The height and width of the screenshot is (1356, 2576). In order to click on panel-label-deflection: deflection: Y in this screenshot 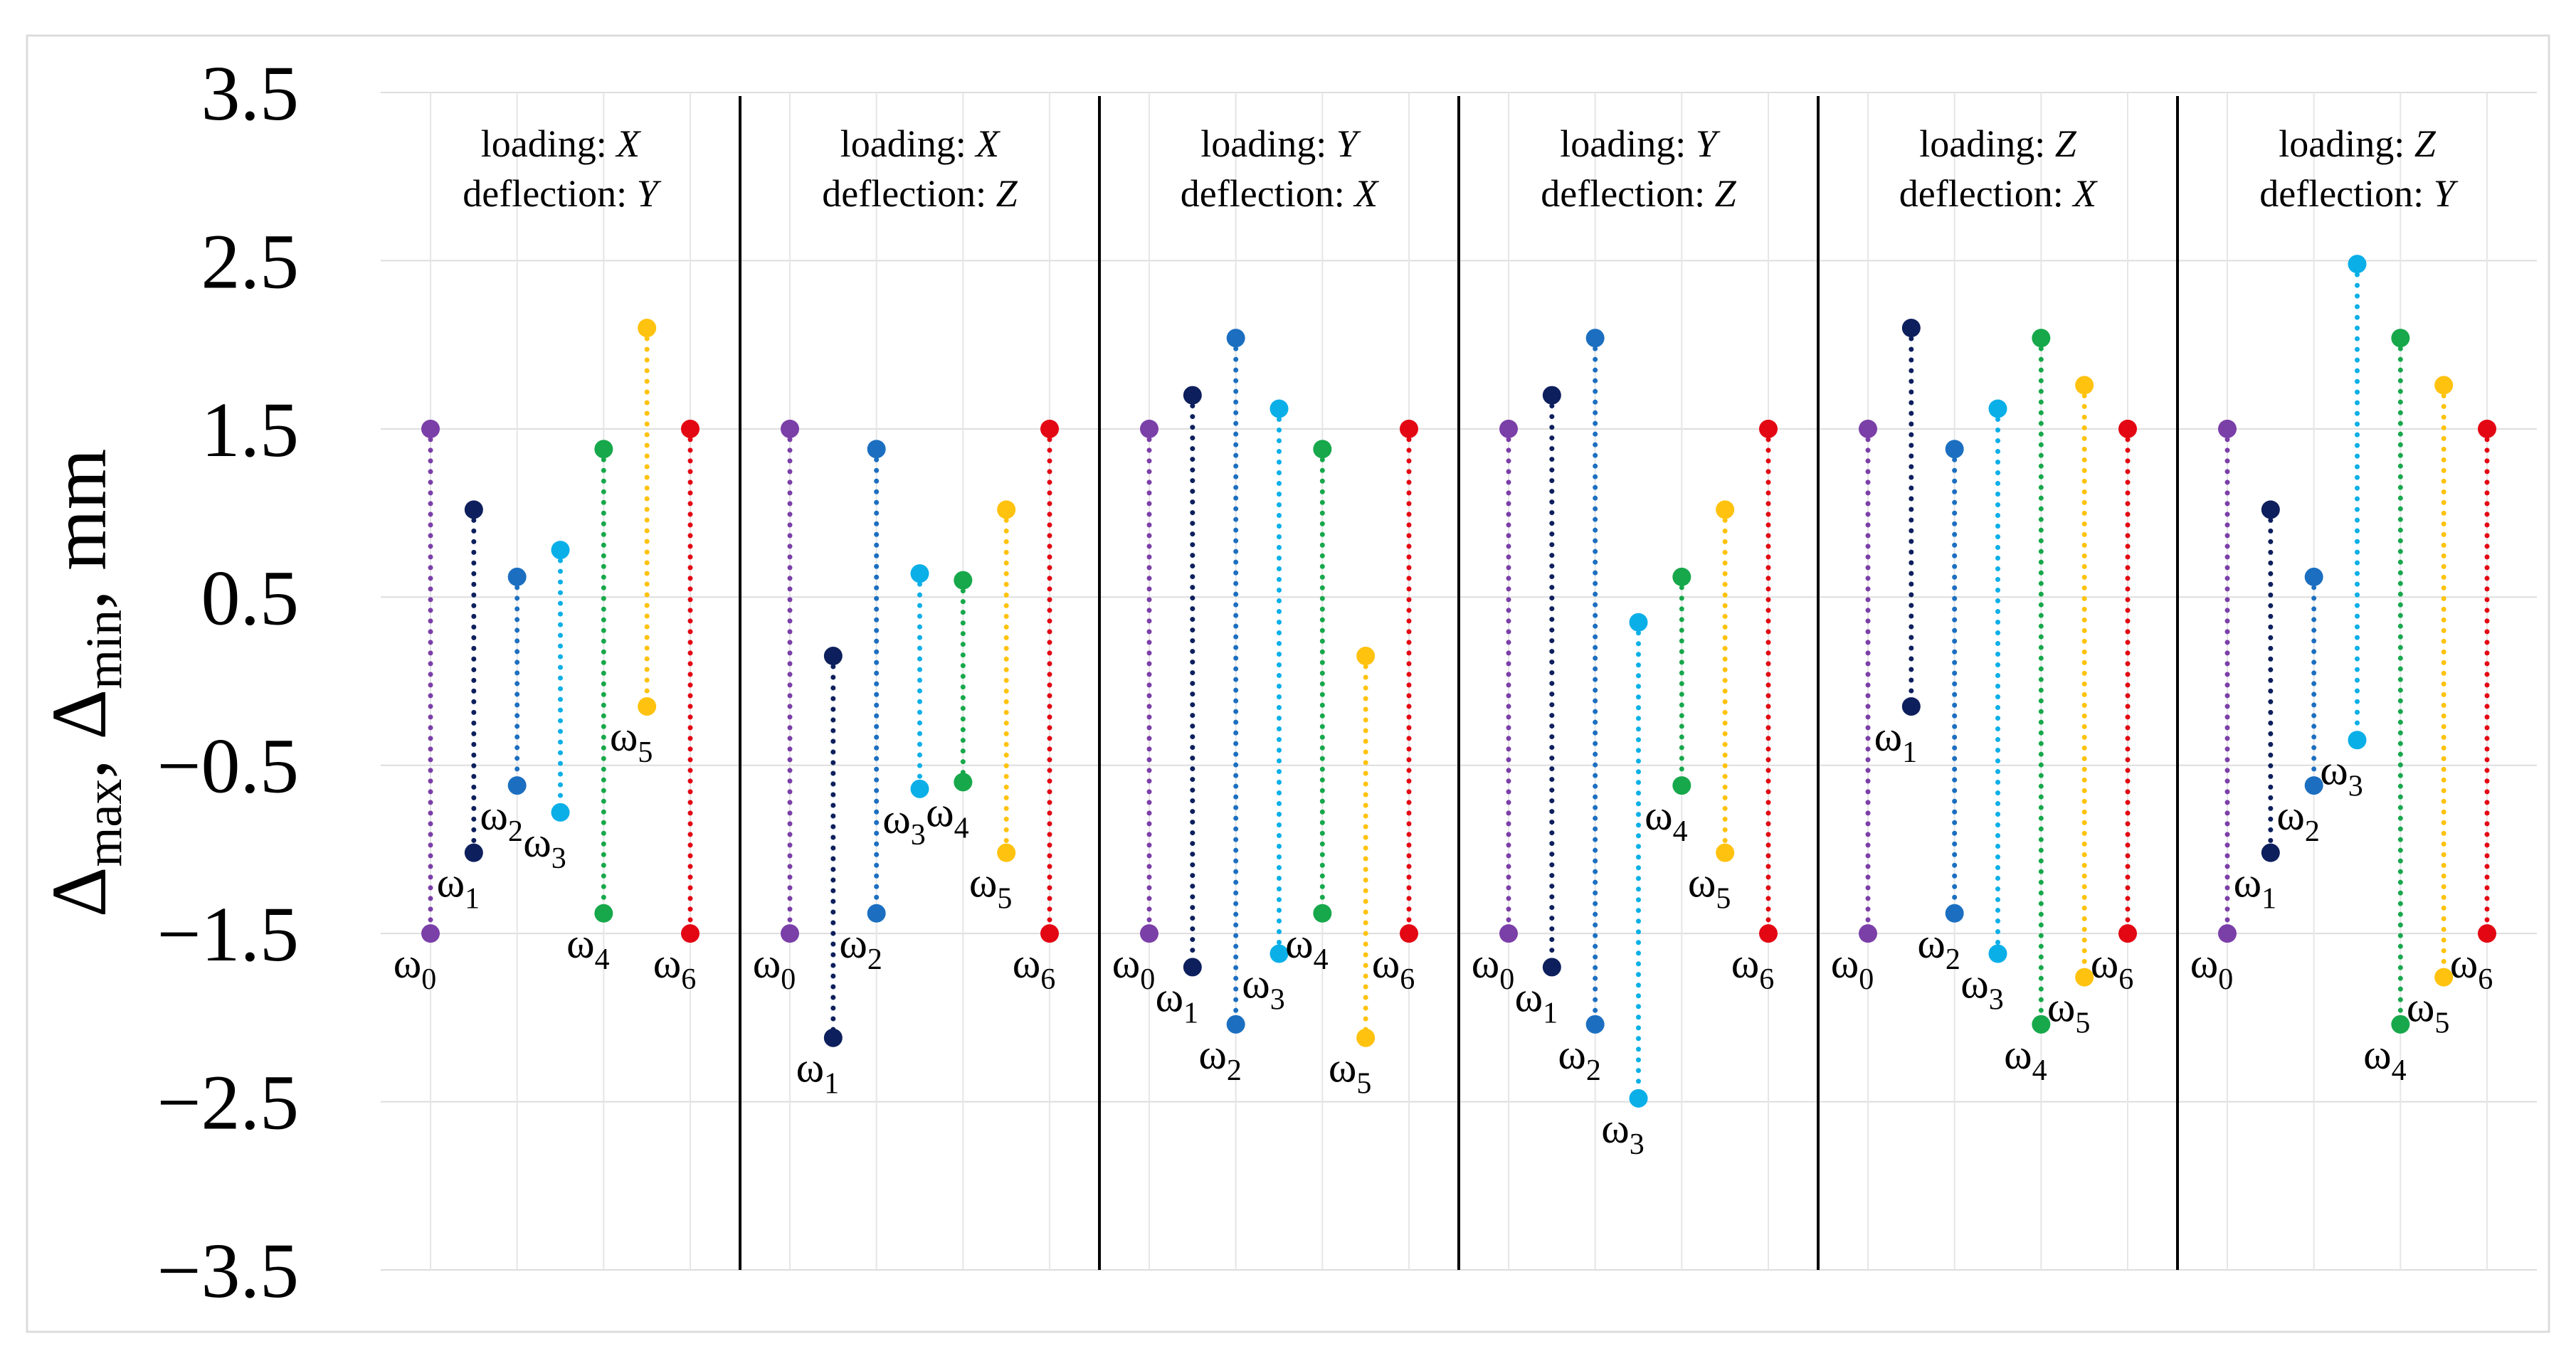, I will do `click(562, 193)`.